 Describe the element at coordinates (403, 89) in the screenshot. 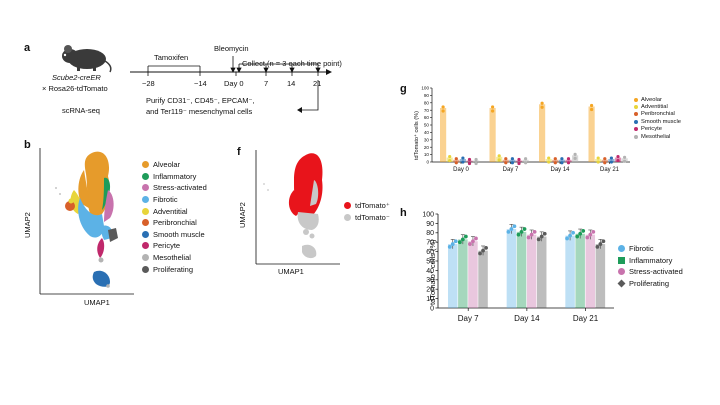

I see `panel-g-letter: g` at that location.